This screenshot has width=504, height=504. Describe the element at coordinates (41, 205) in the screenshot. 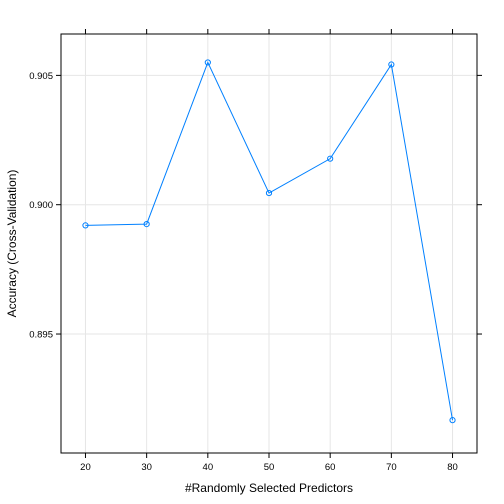

I see `y-tick-label: 0.900` at that location.